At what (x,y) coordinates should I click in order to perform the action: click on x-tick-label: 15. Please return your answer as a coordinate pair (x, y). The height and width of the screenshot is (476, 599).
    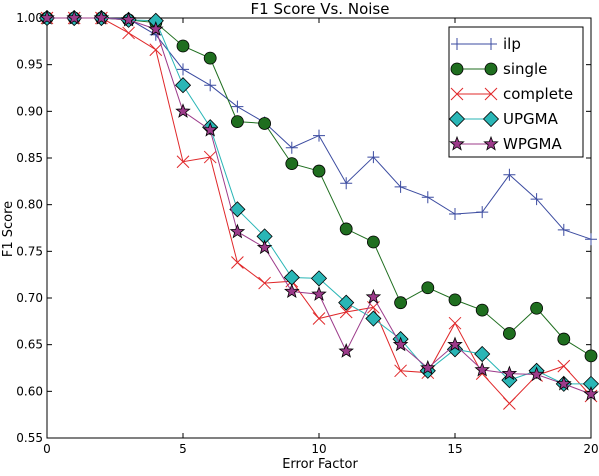
    Looking at the image, I should click on (454, 449).